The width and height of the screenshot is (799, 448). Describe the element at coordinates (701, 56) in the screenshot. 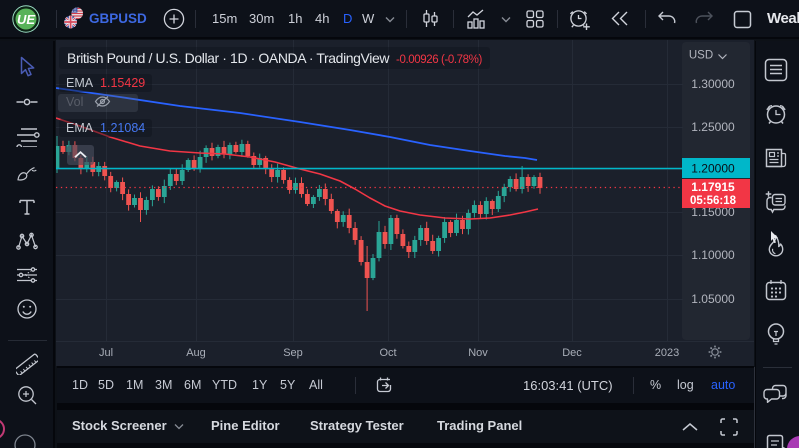

I see `svg-text: USD` at that location.